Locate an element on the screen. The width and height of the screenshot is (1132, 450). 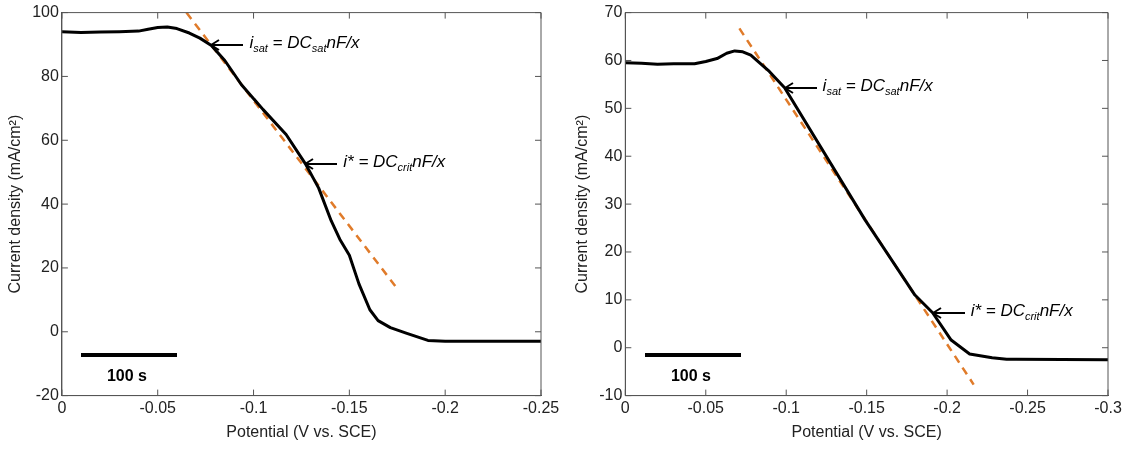
y-tick-label: 80 is located at coordinates (50, 75).